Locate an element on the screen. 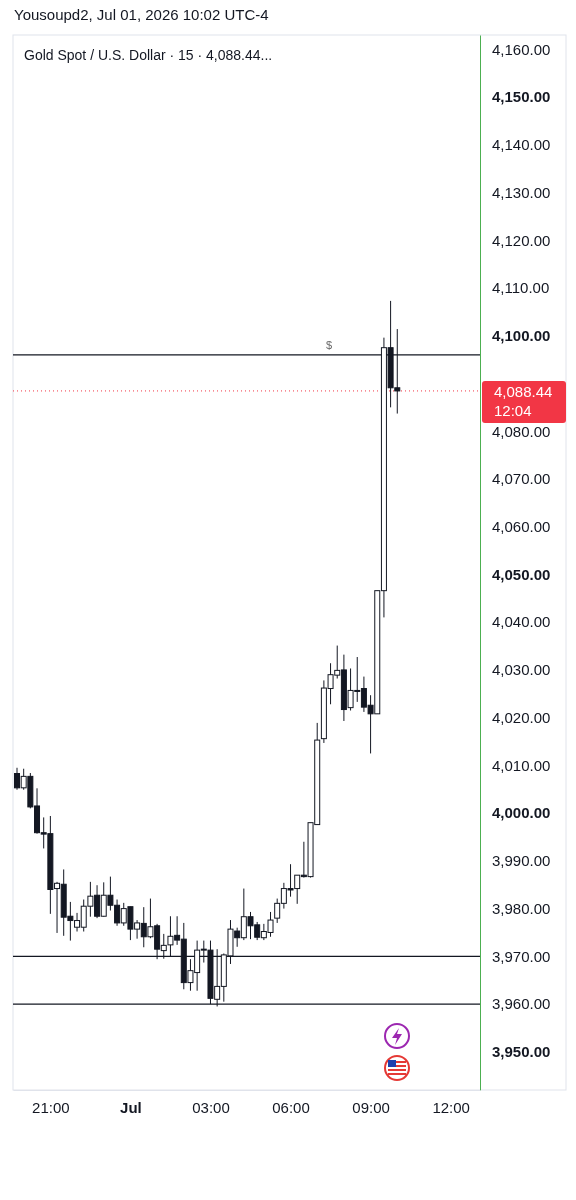 This screenshot has height=1200, width=576. y-tick-label: 4,010.00 is located at coordinates (521, 765).